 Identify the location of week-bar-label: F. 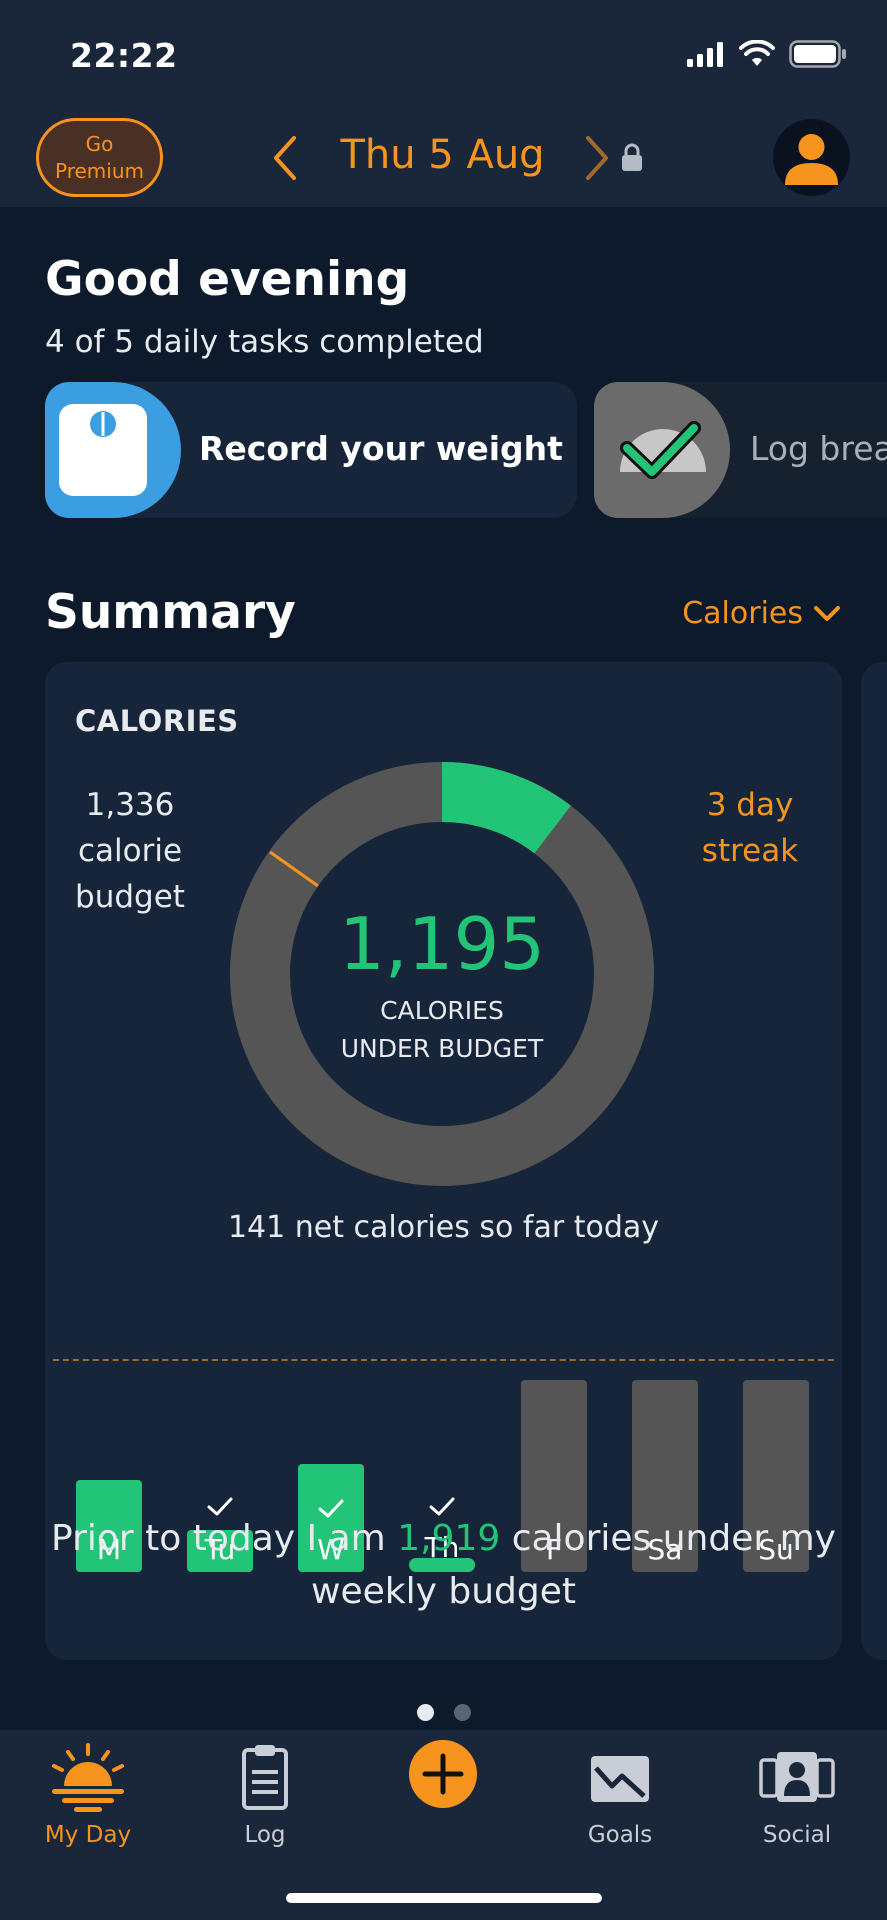
(554, 1549).